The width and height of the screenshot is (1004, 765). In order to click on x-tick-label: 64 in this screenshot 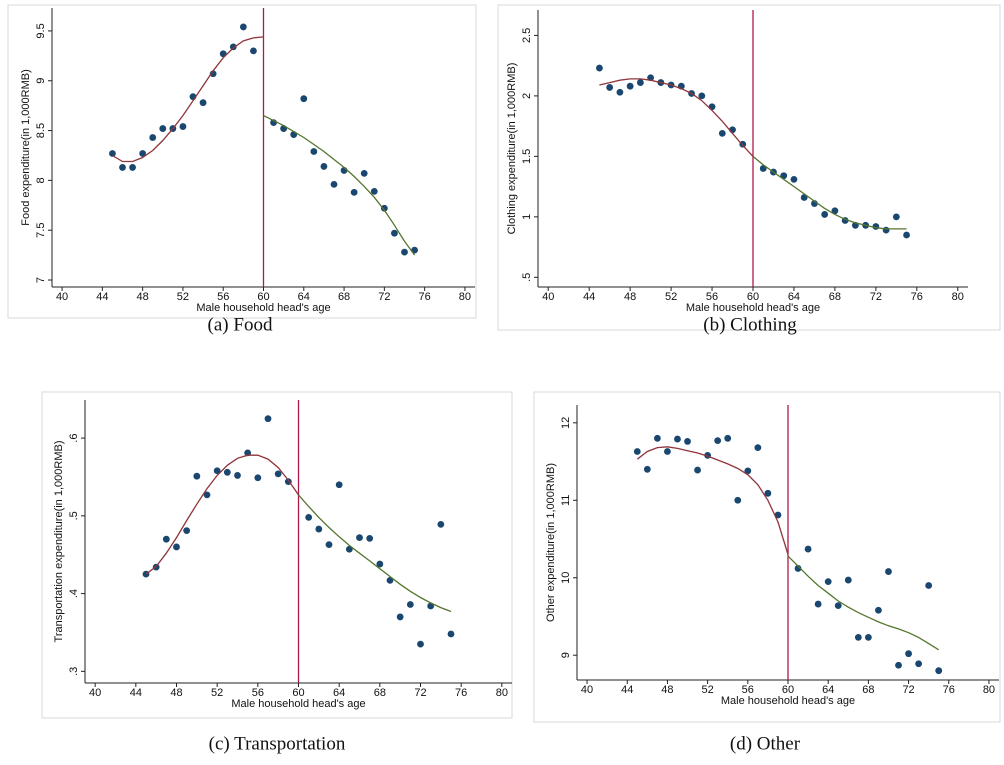, I will do `click(828, 690)`.